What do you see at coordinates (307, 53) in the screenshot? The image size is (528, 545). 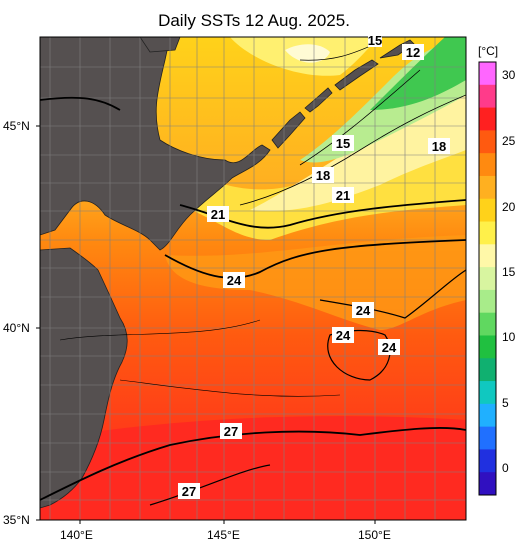 I see `pale-eddy` at bounding box center [307, 53].